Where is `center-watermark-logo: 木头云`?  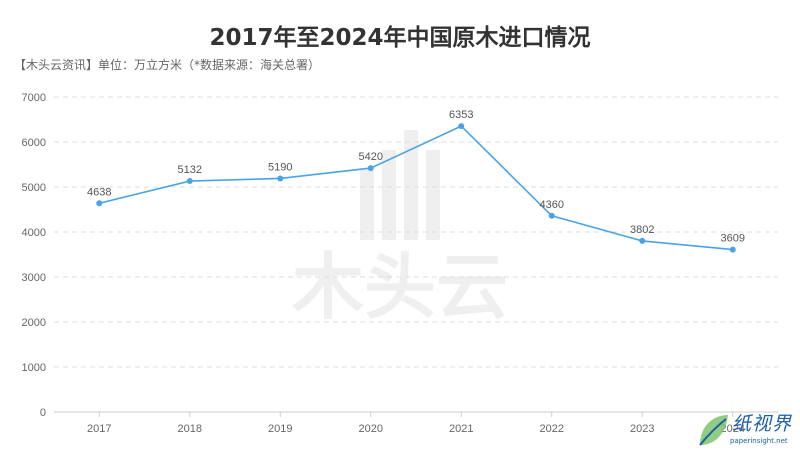
center-watermark-logo: 木头云 is located at coordinates (400, 229).